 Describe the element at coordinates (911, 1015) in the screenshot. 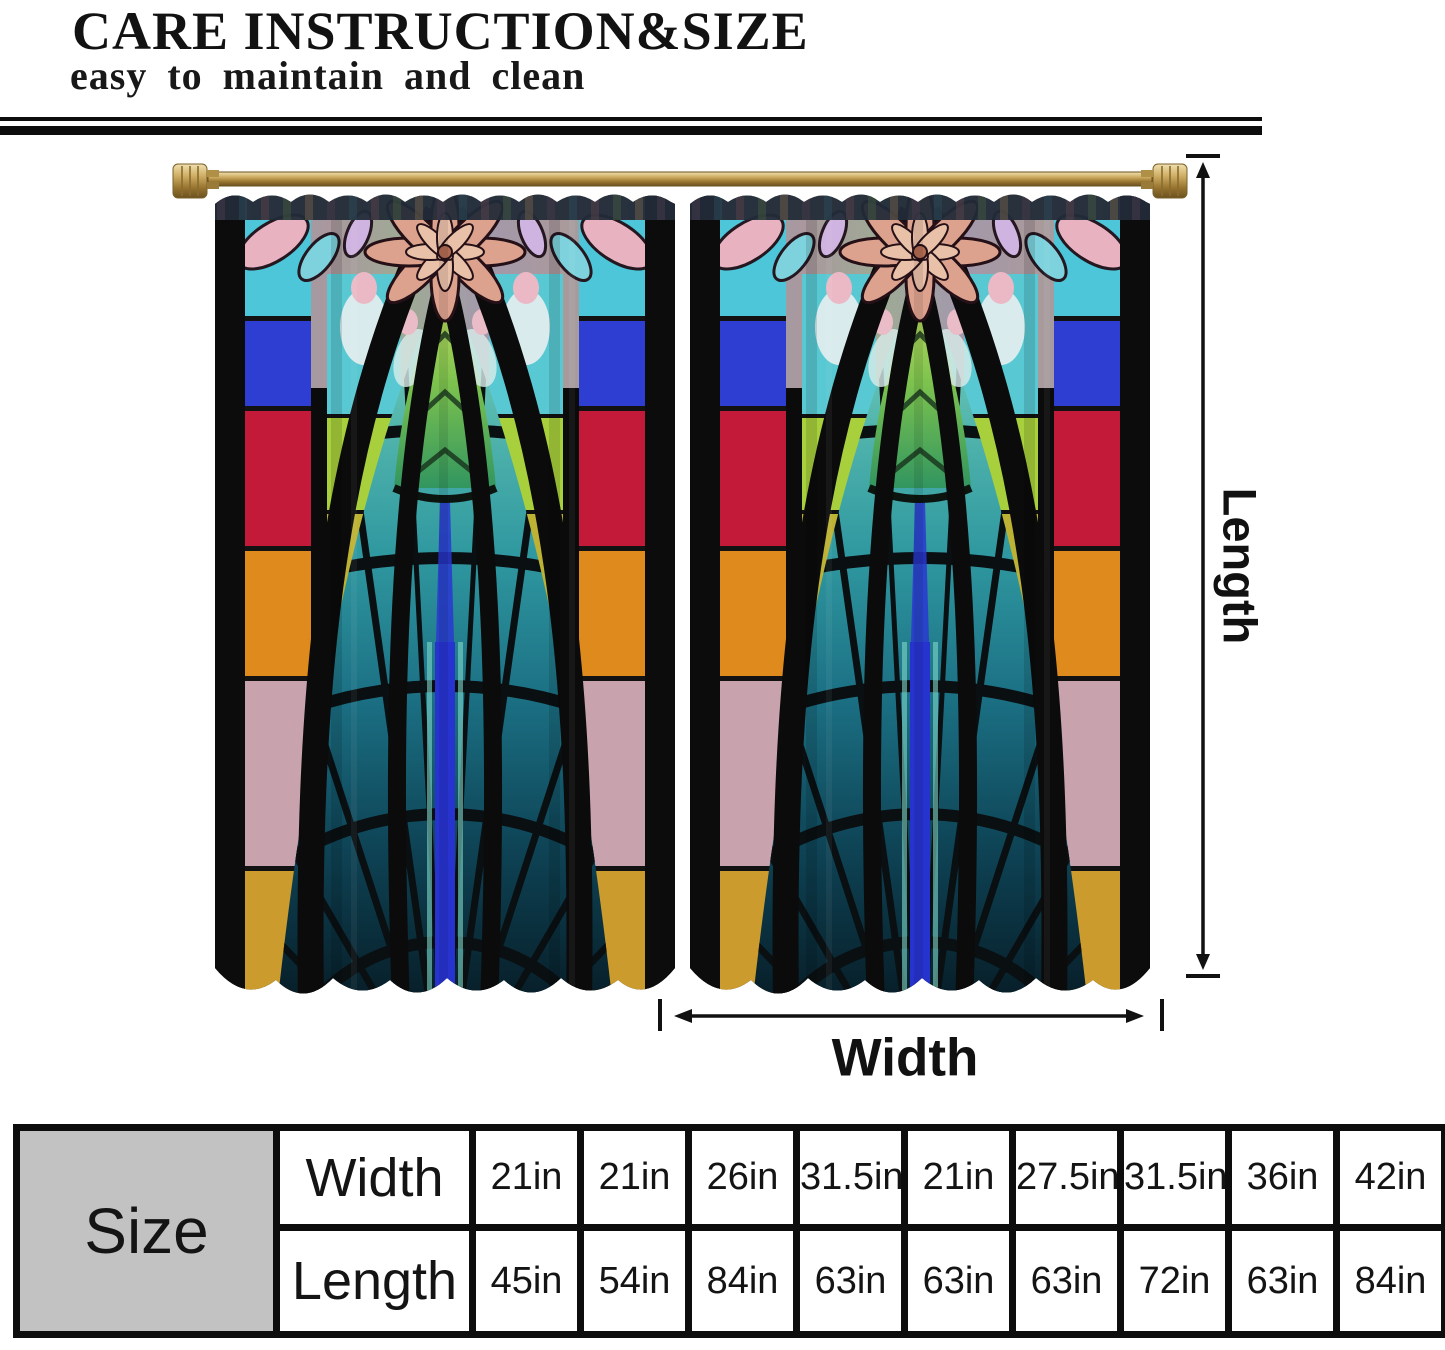

I see `width-arrow` at that location.